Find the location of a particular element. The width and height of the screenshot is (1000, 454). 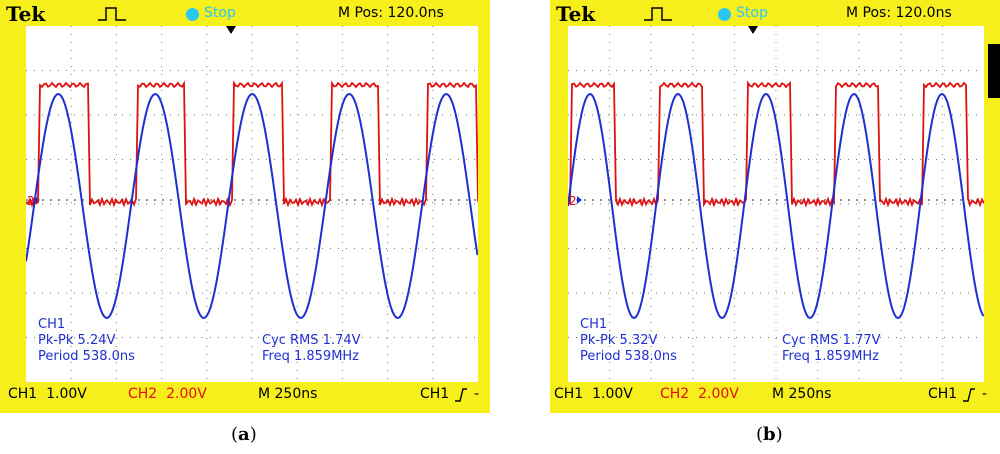

measure-rms: Cyc RMS 1.77V is located at coordinates (831, 340).